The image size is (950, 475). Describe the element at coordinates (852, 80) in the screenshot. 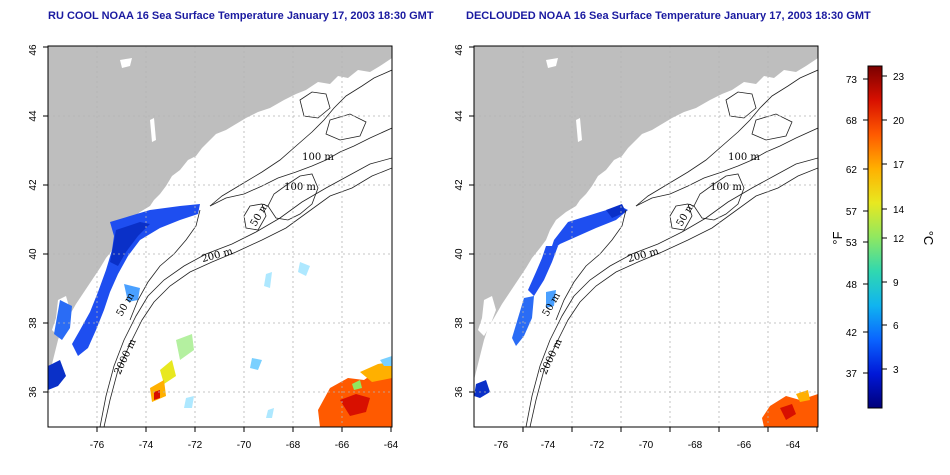

I see `colorbar-f-label: 73` at that location.